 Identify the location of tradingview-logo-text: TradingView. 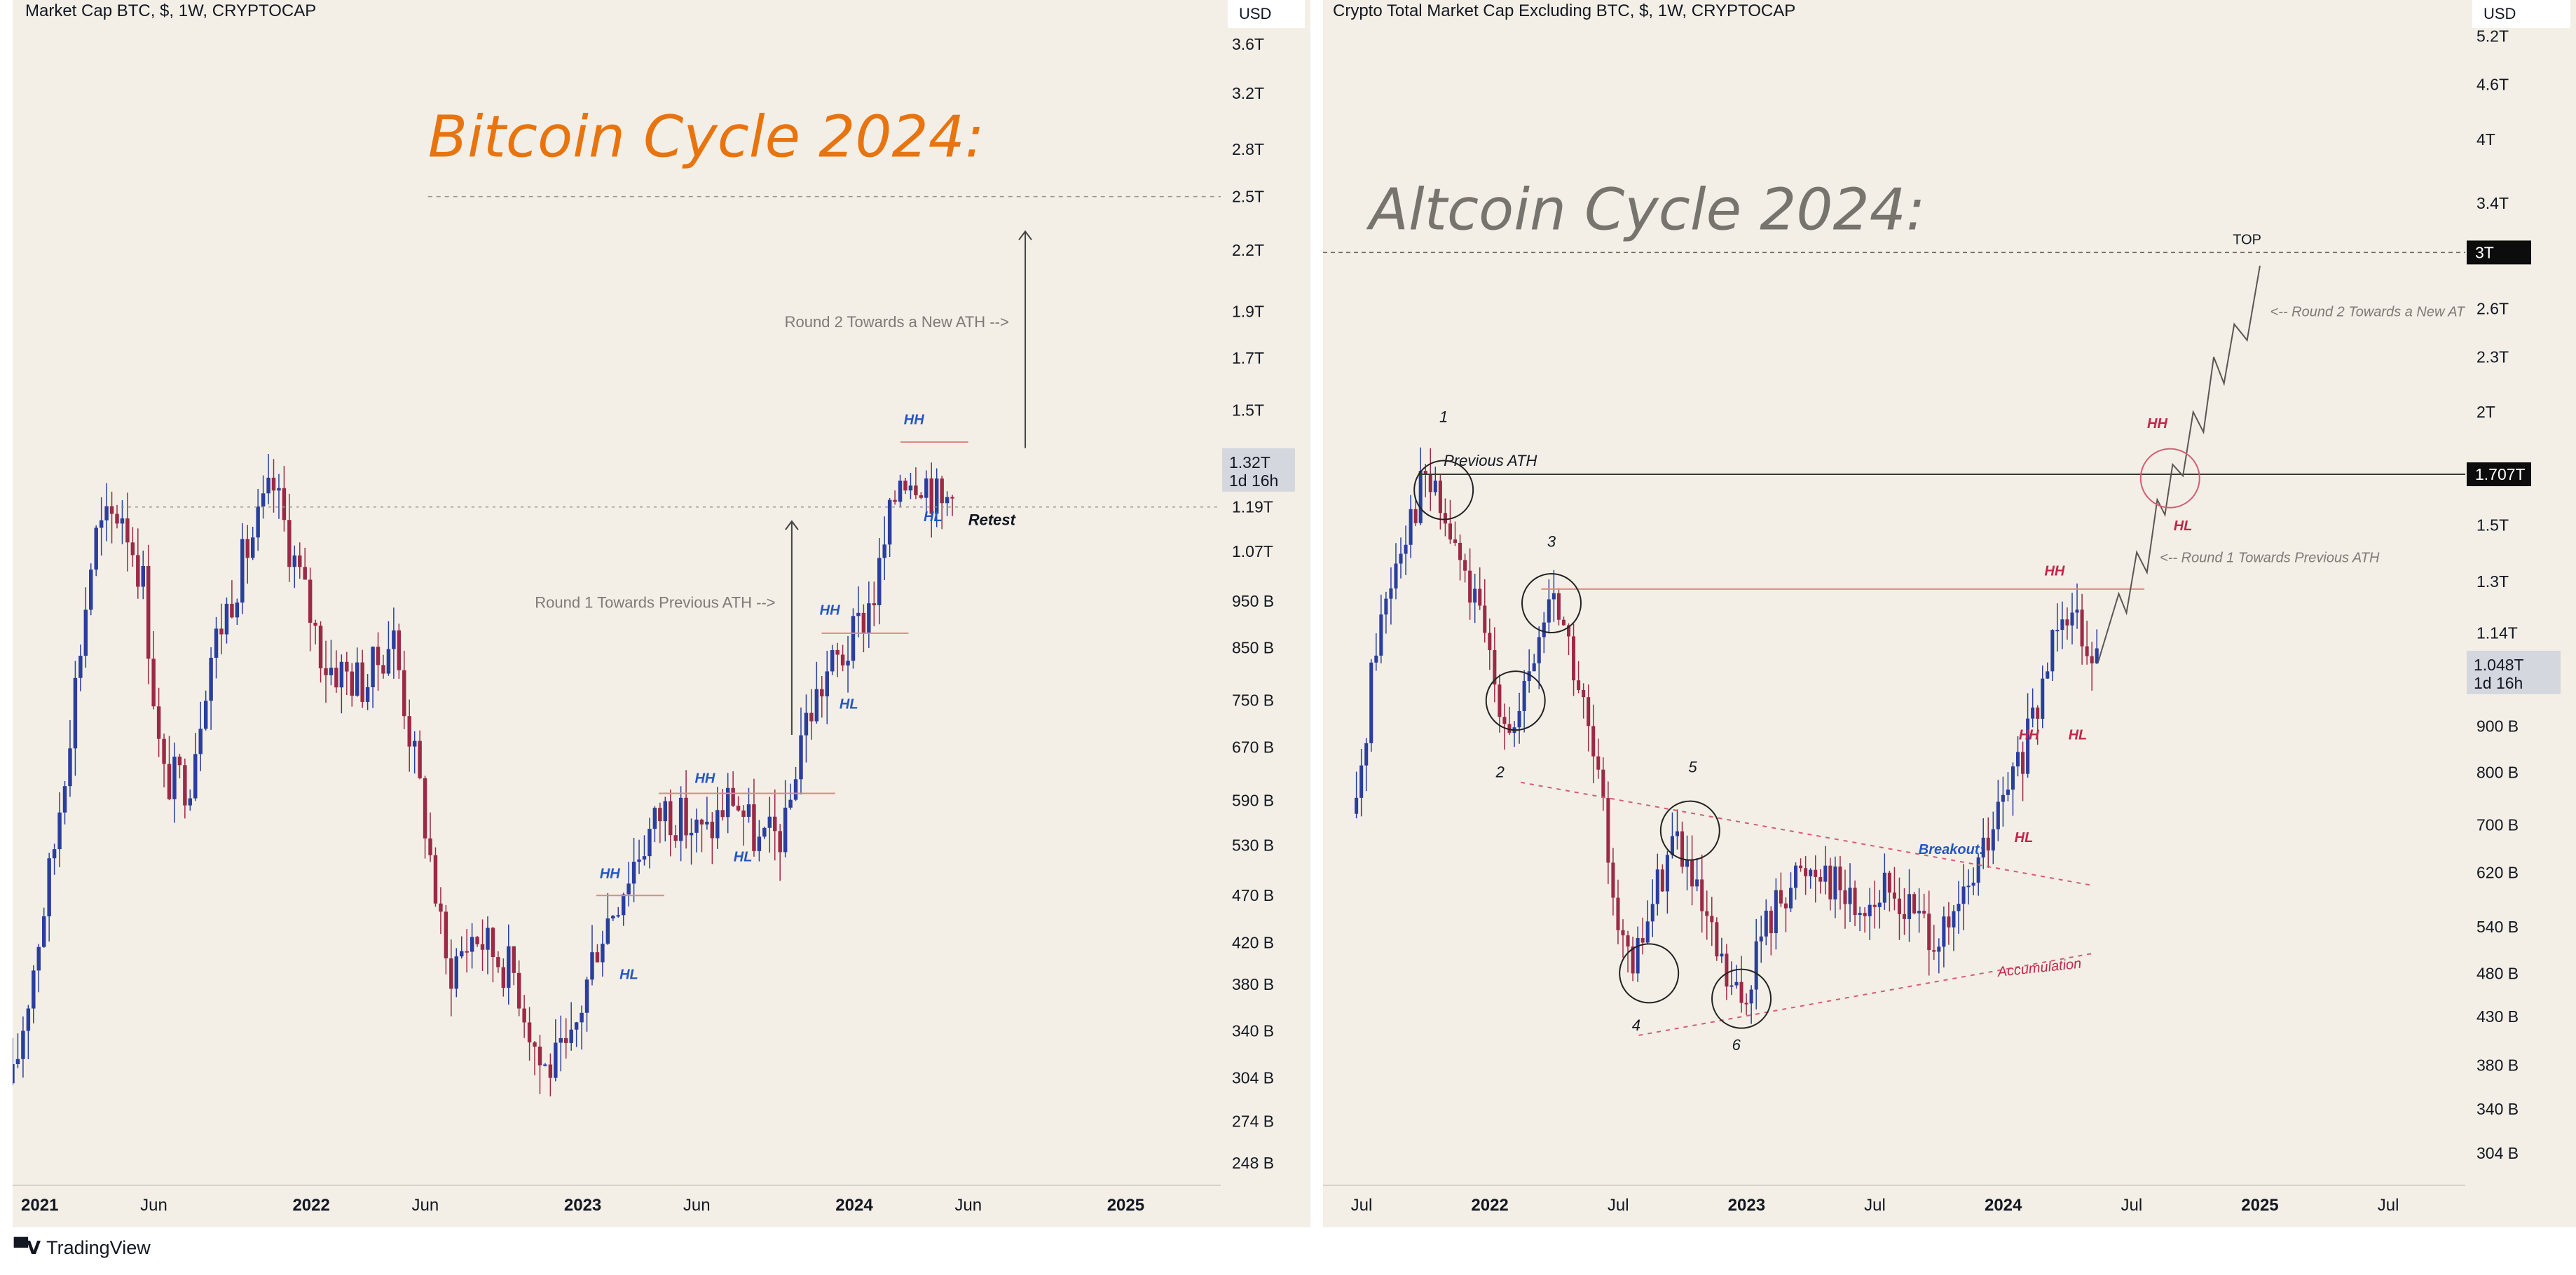
(98, 1247).